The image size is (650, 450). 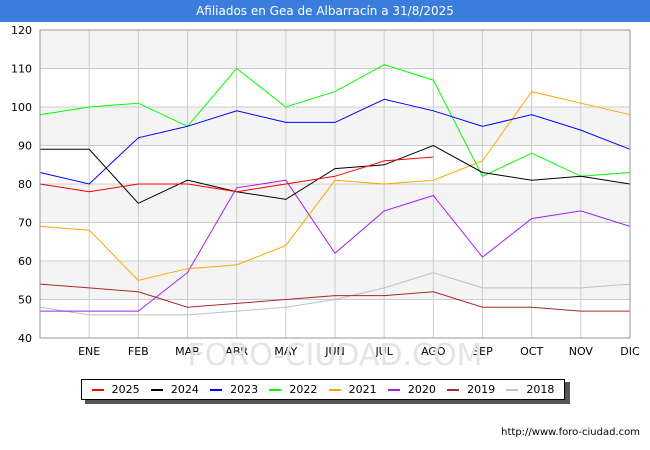 I want to click on x-tick-label: FEB, so click(x=138, y=351).